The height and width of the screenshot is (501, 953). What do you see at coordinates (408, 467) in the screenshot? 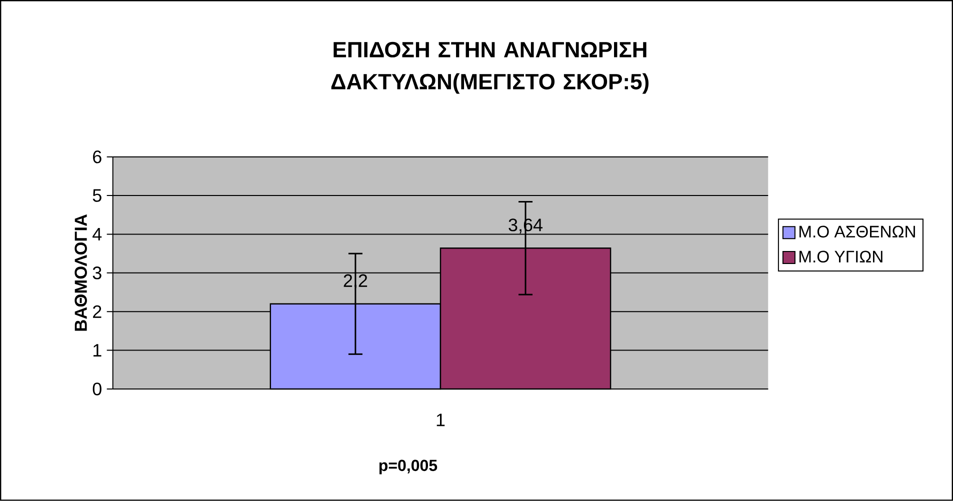
I see `text: p=0,005` at bounding box center [408, 467].